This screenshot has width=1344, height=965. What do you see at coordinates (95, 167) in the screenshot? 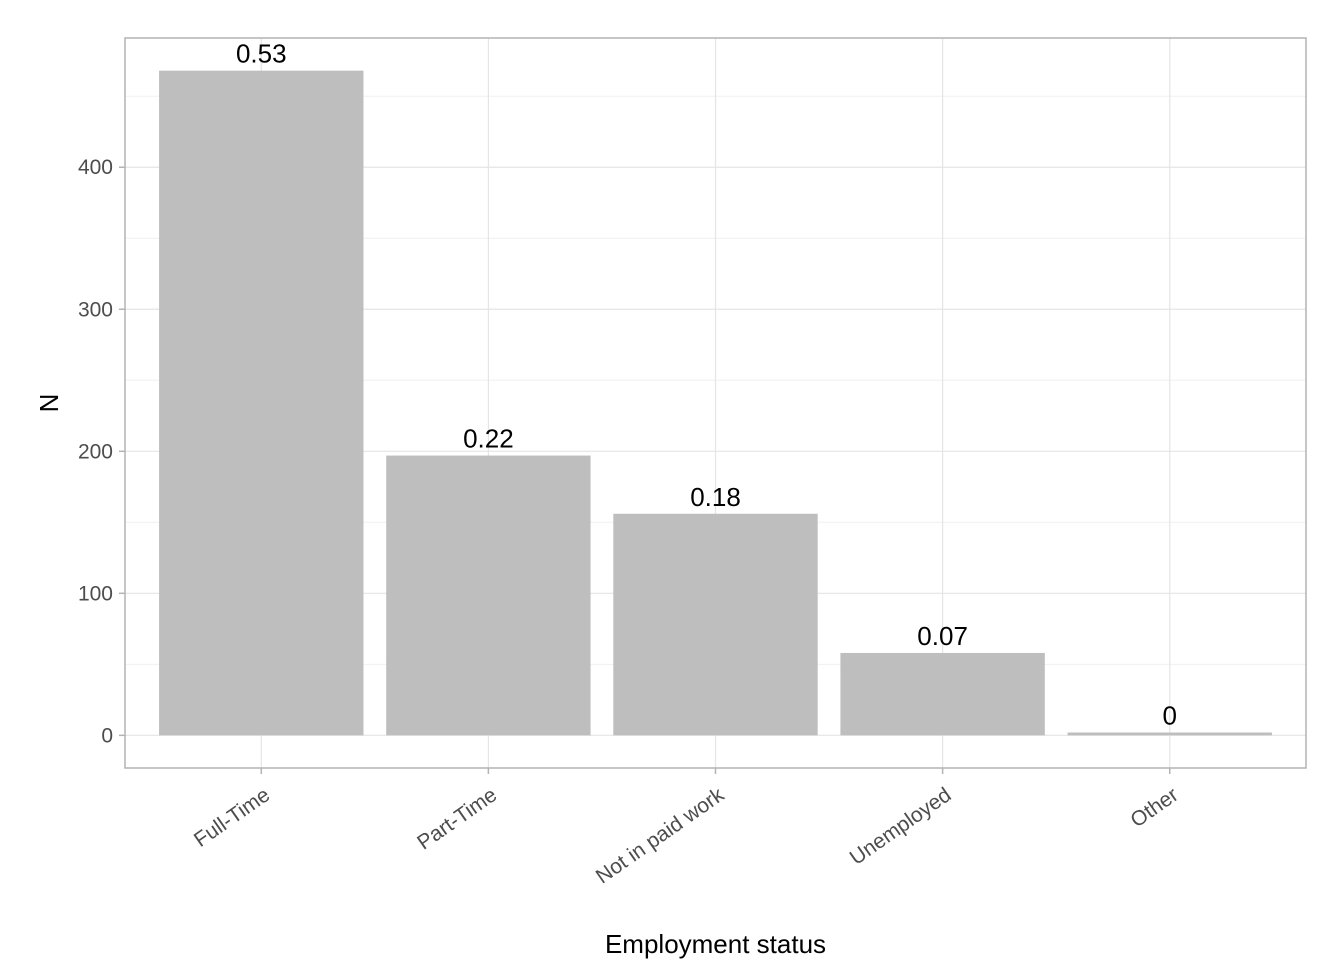
I see `y-tick-label: 400` at bounding box center [95, 167].